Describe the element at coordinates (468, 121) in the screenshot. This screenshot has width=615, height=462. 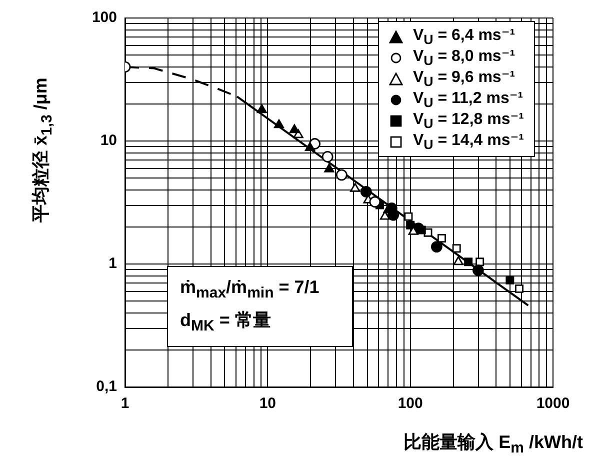
I see `legend-label: V$_{U}$ = 12,8 ms⁻¹` at that location.